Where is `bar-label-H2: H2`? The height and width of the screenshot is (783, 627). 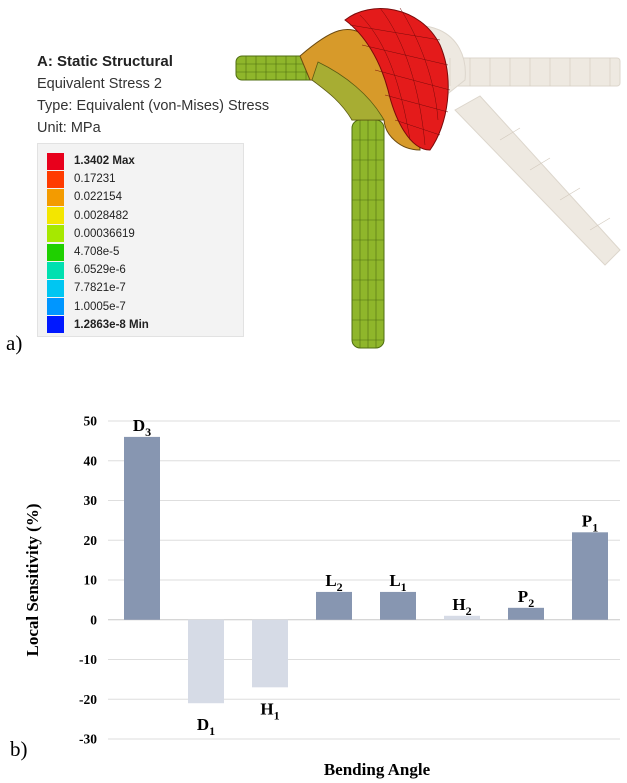 bar-label-H2: H2 is located at coordinates (461, 606).